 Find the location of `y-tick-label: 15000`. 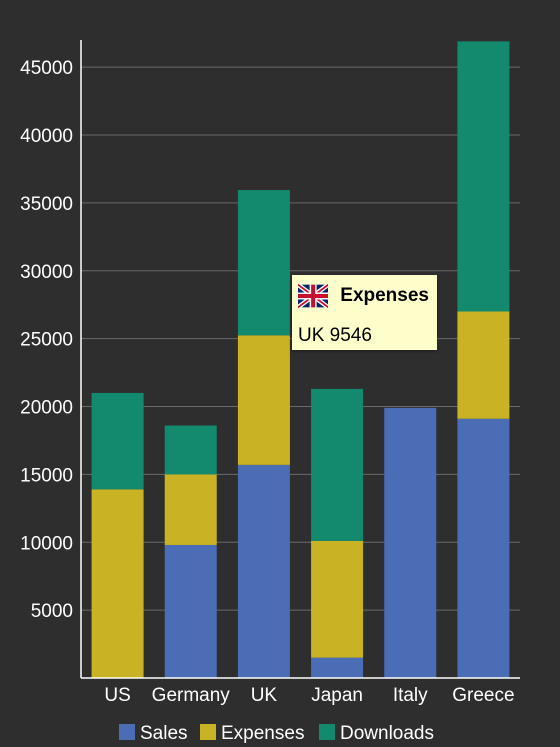

y-tick-label: 15000 is located at coordinates (46, 475).